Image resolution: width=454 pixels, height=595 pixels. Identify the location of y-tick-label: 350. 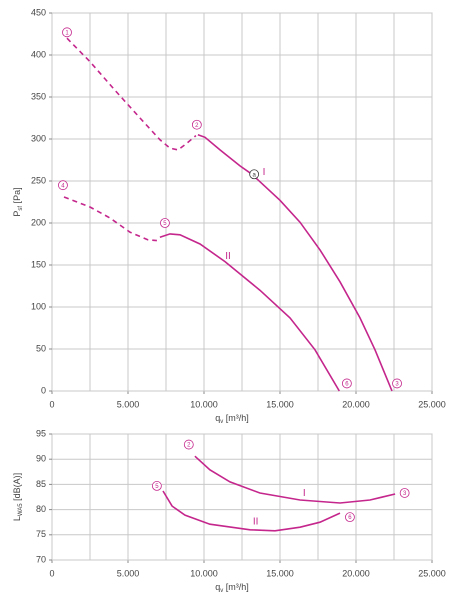
(38, 96).